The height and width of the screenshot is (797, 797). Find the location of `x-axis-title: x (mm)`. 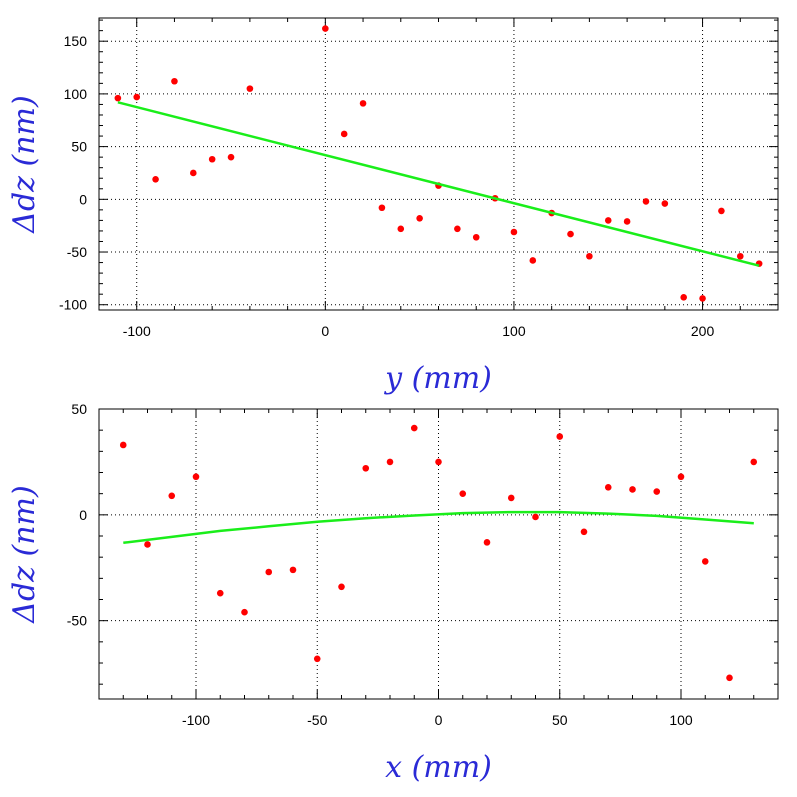

x-axis-title: x (mm) is located at coordinates (438, 767).